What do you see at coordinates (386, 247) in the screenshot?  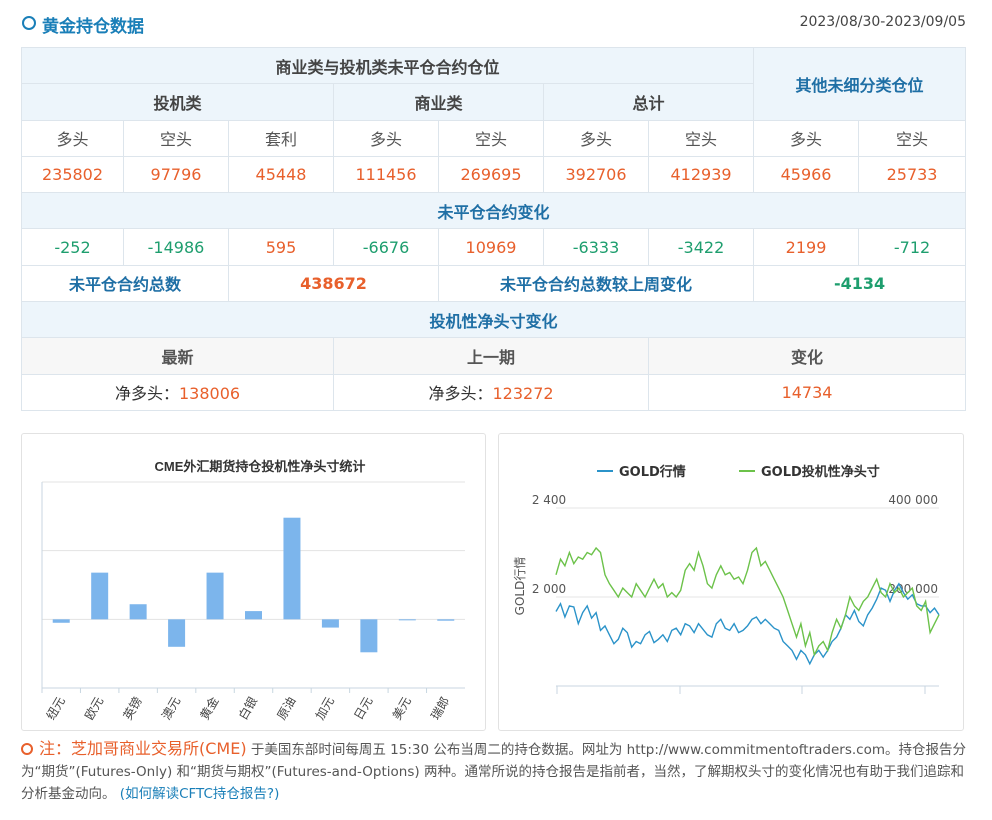 I see `change-value: -6676` at bounding box center [386, 247].